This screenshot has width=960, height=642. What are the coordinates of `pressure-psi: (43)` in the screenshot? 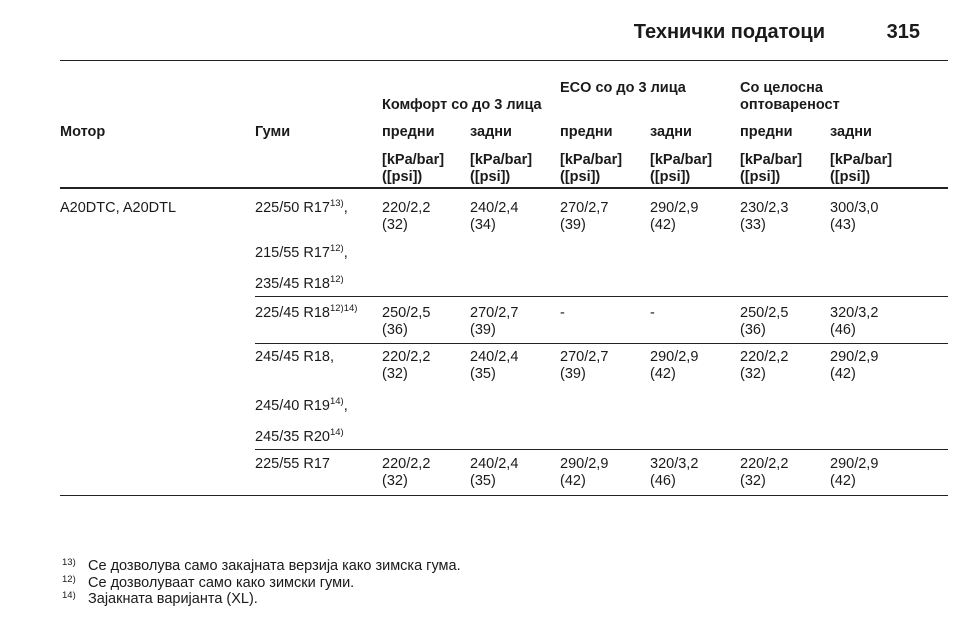 It's located at (843, 225).